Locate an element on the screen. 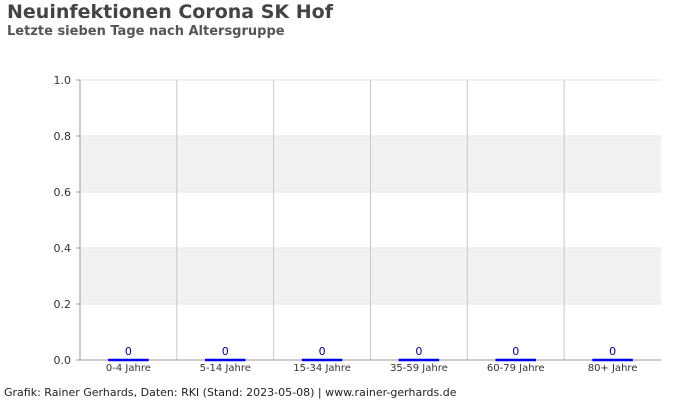 This screenshot has width=700, height=400. y-tick-label: 1.0 is located at coordinates (63, 80).